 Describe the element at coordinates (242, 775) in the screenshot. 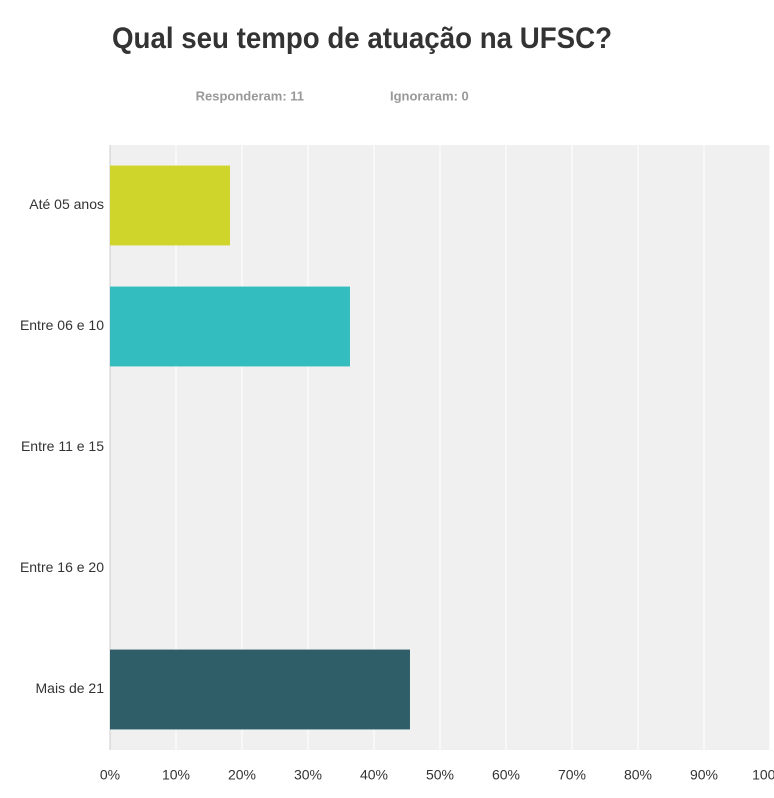

I see `x-tick-label: 20%` at that location.